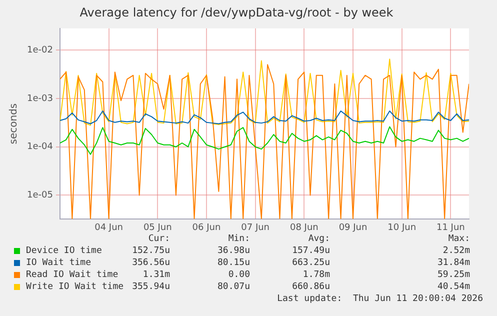  What do you see at coordinates (458, 239) in the screenshot?
I see `text: Max:` at bounding box center [458, 239].